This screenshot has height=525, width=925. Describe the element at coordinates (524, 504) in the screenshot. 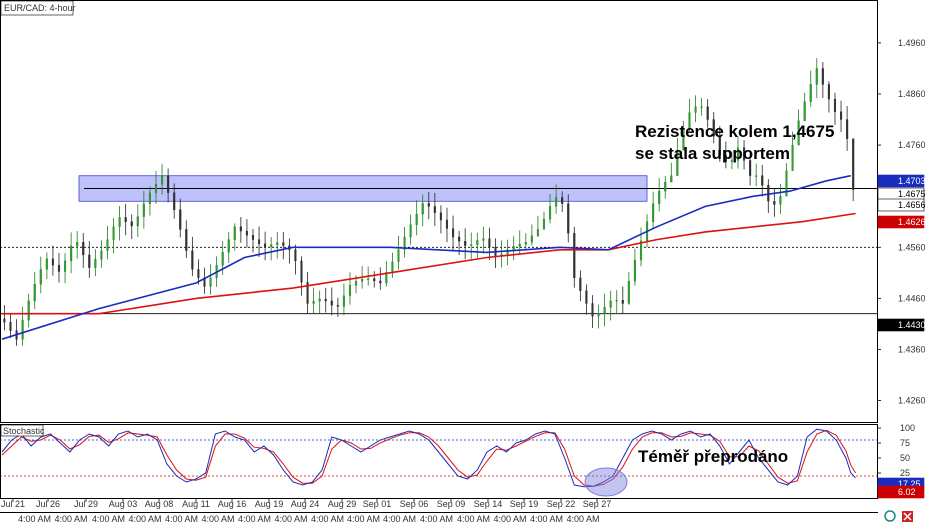

I see `date-tick-label: Sep 19` at that location.